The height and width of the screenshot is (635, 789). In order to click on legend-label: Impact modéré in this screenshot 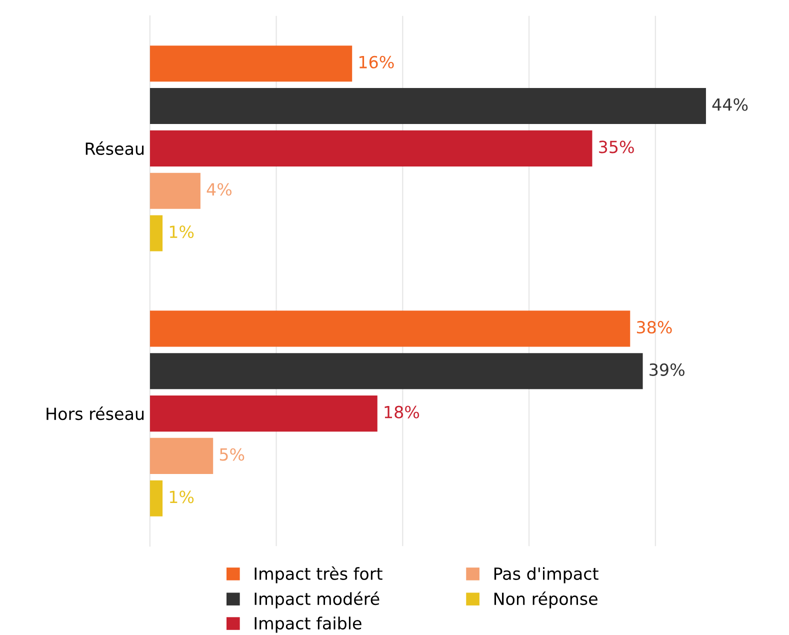, I will do `click(317, 600)`.